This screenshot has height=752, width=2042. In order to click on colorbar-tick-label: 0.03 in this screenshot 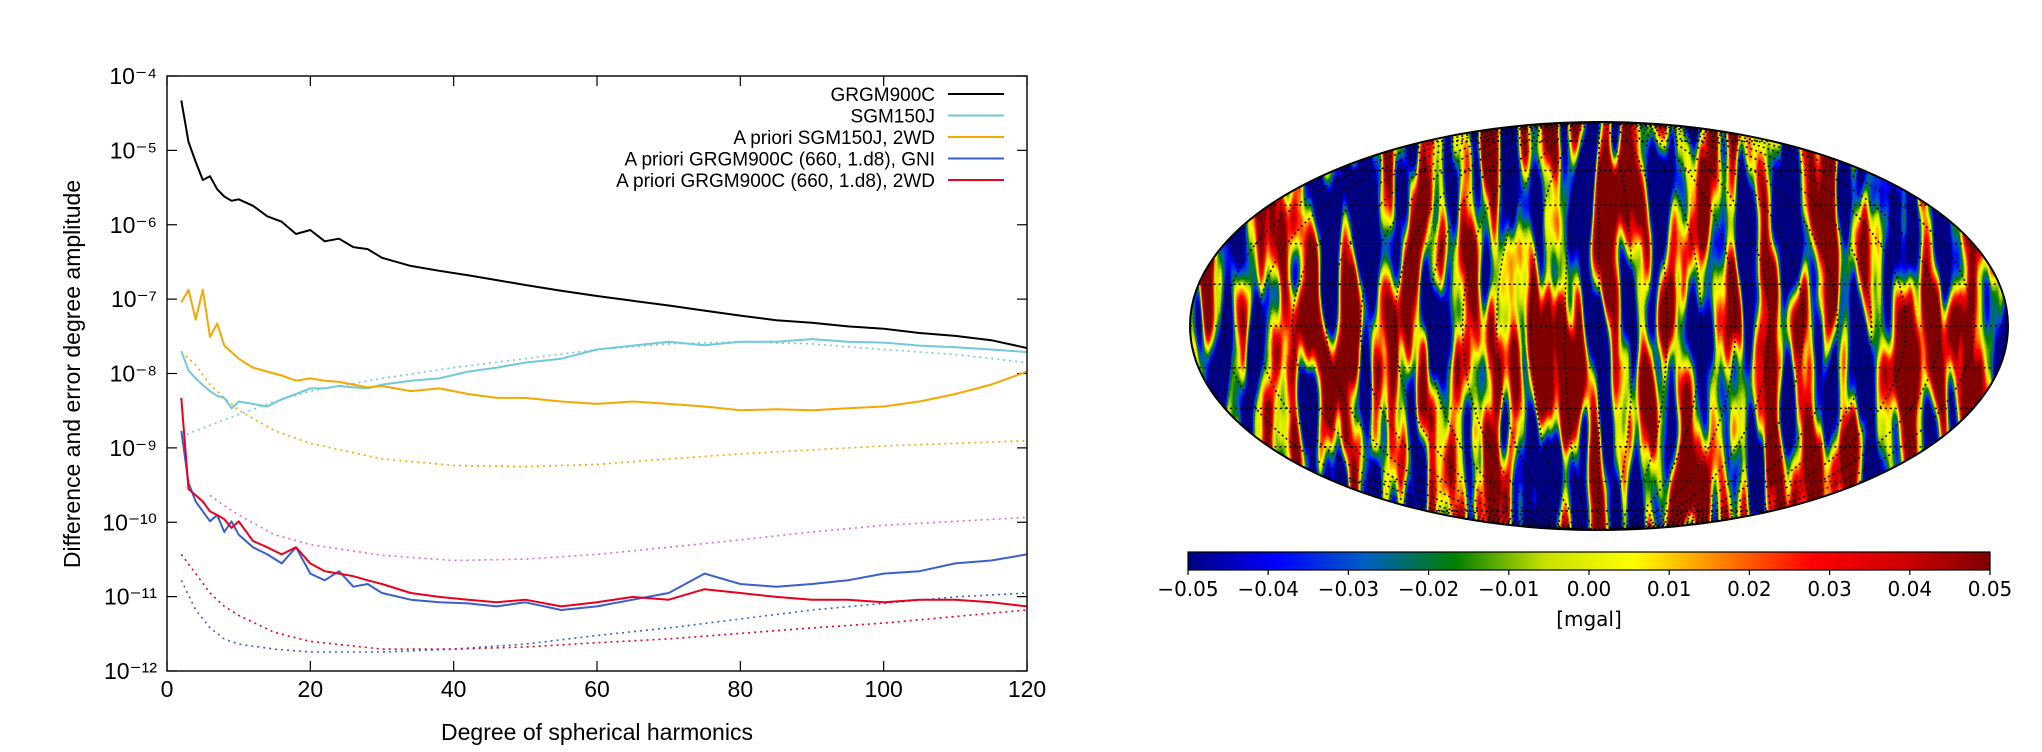, I will do `click(1829, 589)`.